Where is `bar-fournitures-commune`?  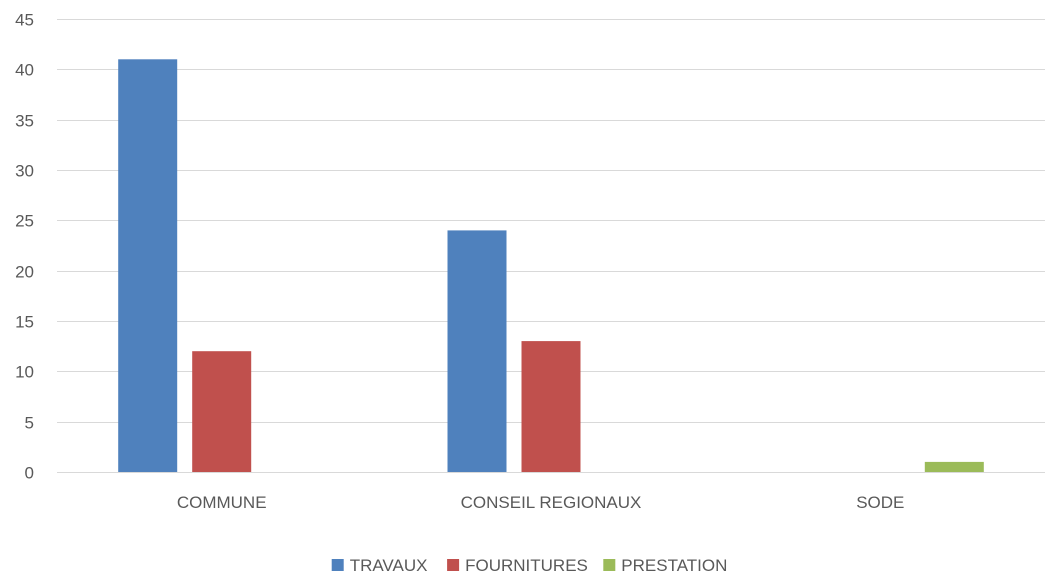
bar-fournitures-commune is located at coordinates (222, 411).